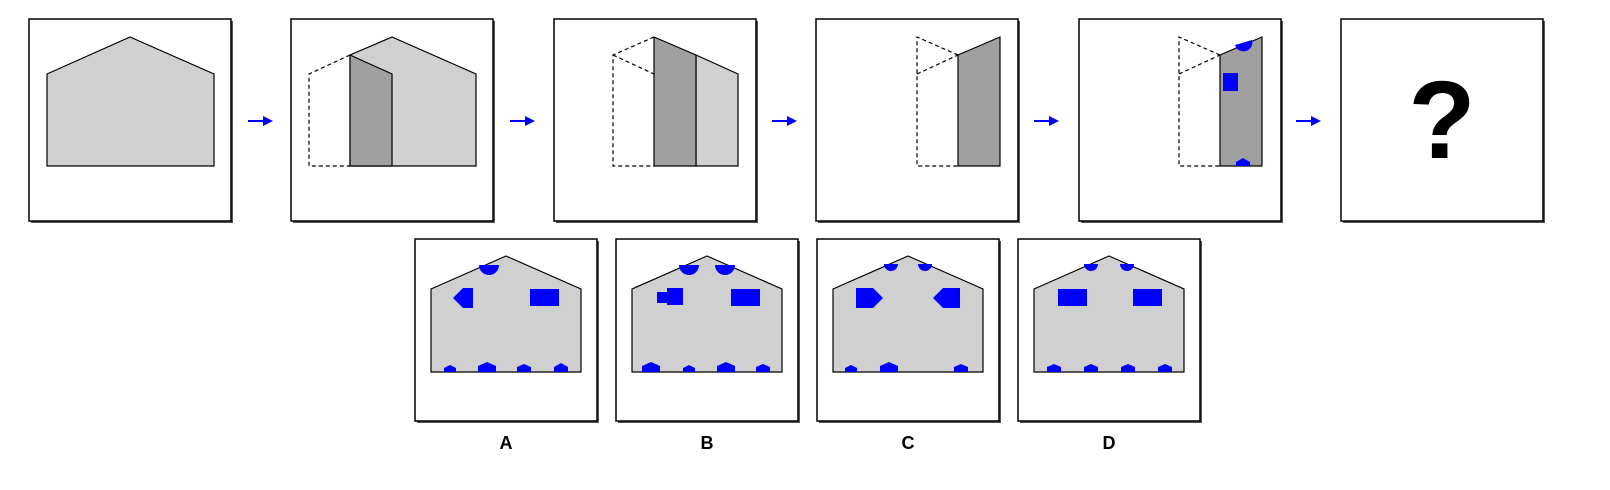  I want to click on option-a: A, so click(506, 345).